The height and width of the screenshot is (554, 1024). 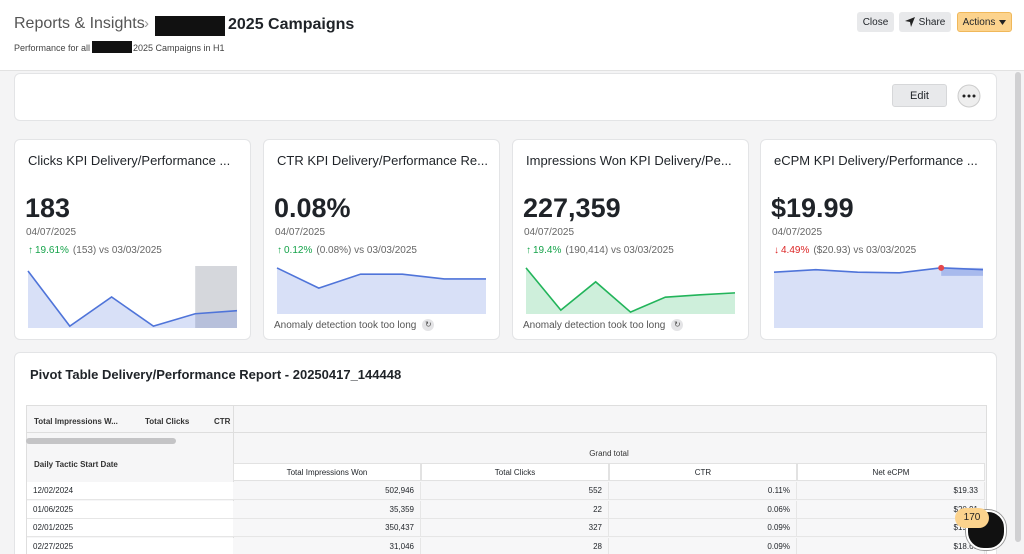 I want to click on kpi-change-row: 19.61%(153) vs 03/03/2025, so click(x=95, y=250).